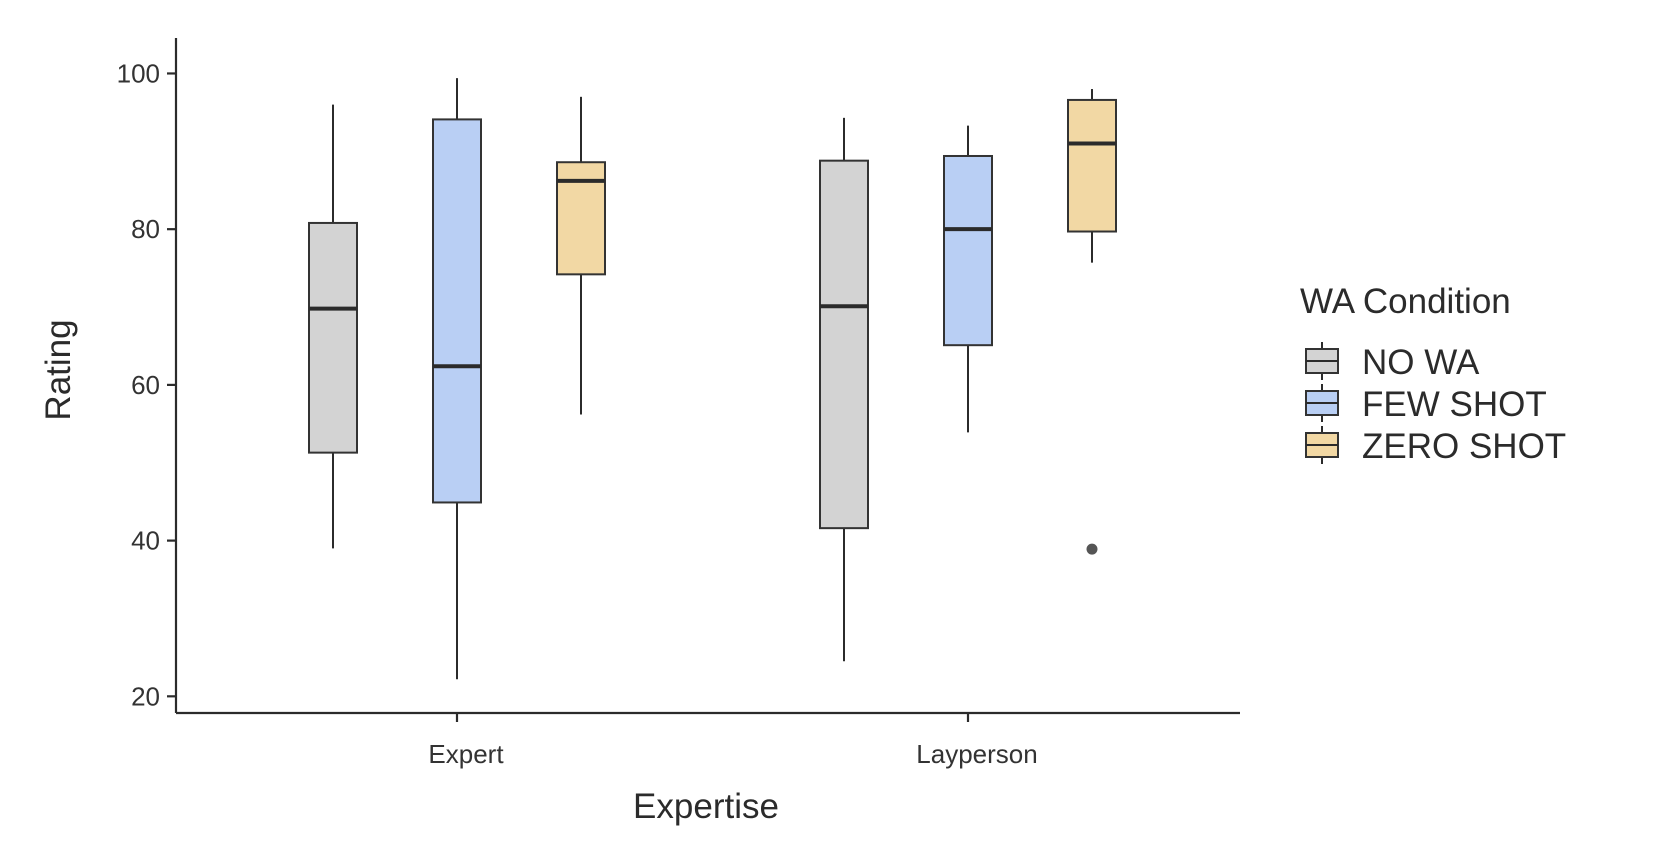 Image resolution: width=1660 pixels, height=845 pixels. Describe the element at coordinates (581, 255) in the screenshot. I see `box-zero-shot-expert` at that location.